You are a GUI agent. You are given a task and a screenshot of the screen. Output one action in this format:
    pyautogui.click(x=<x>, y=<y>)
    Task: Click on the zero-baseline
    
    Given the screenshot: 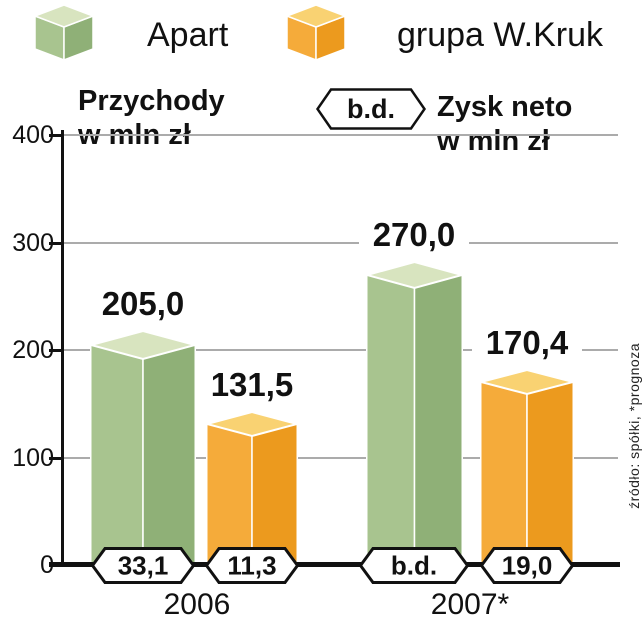 What is the action you would take?
    pyautogui.click(x=334, y=564)
    